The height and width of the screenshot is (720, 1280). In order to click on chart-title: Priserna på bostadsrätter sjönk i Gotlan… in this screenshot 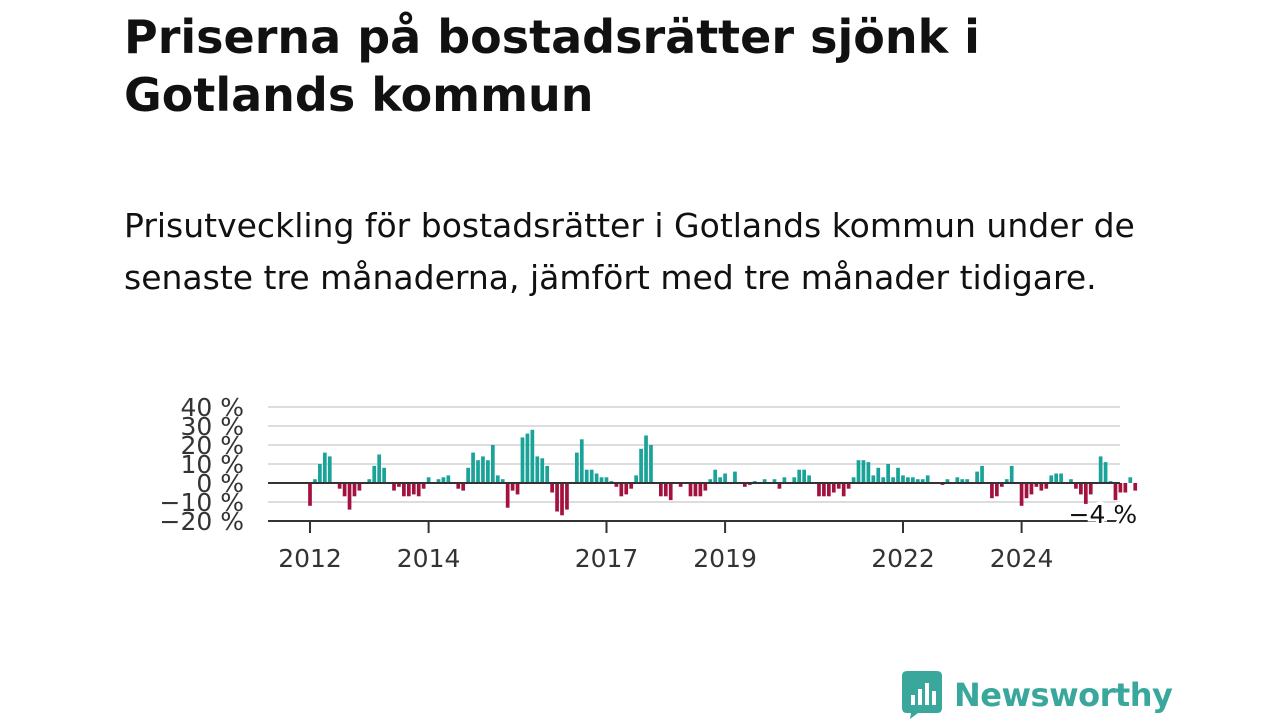, I will do `click(552, 66)`.